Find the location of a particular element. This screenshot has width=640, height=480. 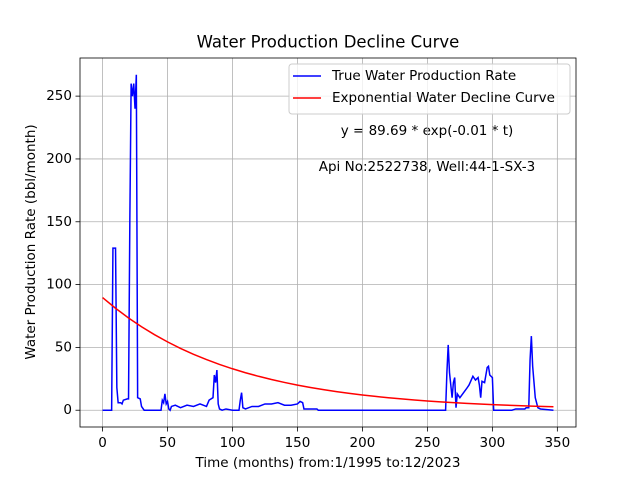

y-tick-label: 50 is located at coordinates (63, 347).